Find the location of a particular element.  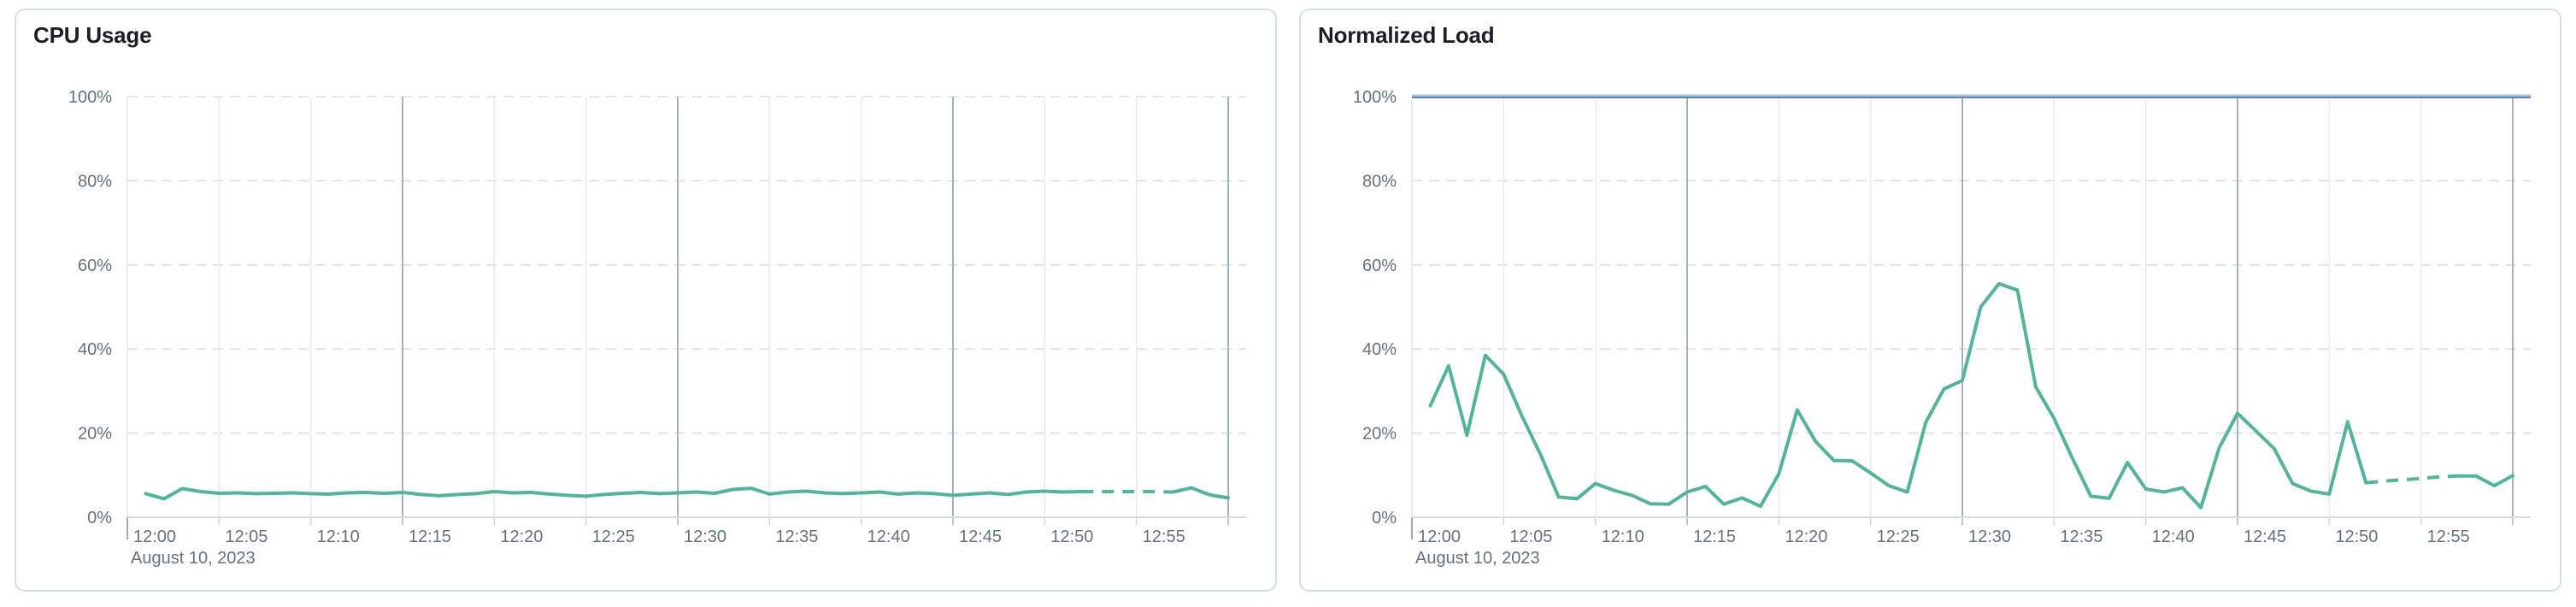

chart-title-normalized-load: Normalized Load is located at coordinates (1406, 35).